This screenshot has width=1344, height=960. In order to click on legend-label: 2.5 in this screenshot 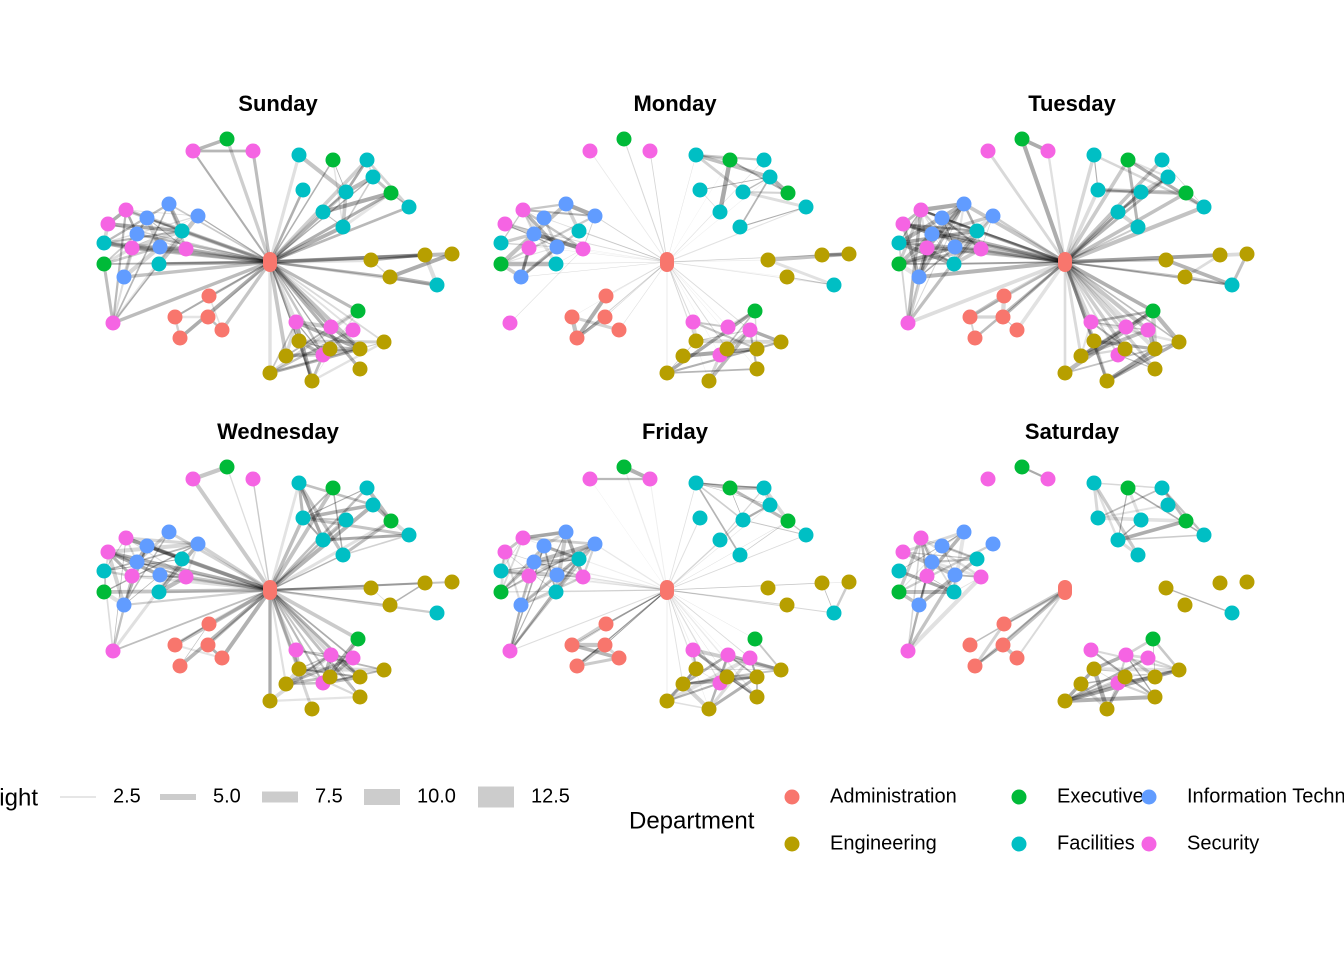, I will do `click(127, 796)`.